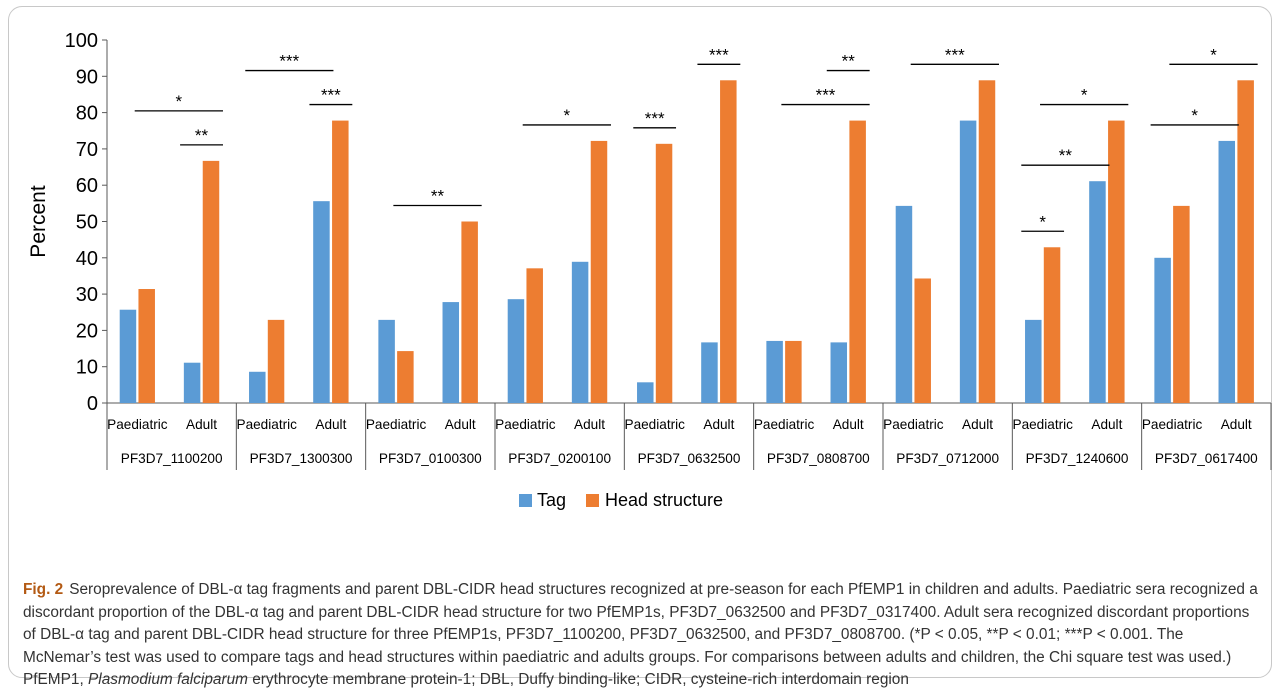  Describe the element at coordinates (689, 458) in the screenshot. I see `x-group-label: PF3D7_0632500` at that location.